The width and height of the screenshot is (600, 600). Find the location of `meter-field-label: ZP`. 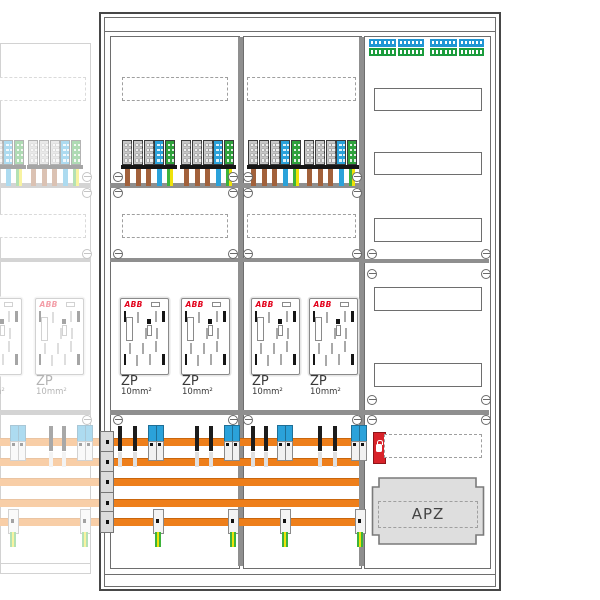

meter-field-label: ZP is located at coordinates (260, 381).